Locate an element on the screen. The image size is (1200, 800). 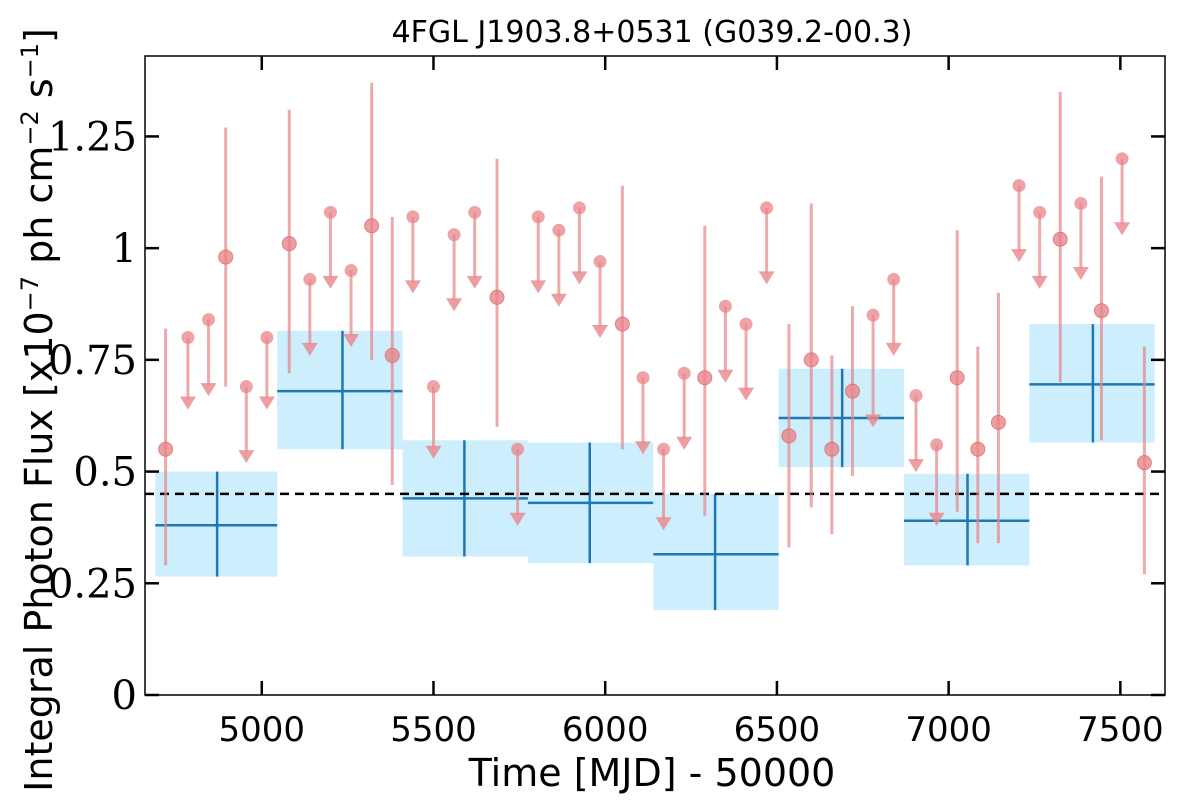
y-axis-label: Integral Photon Flux [x10−7 ph cm−2 s−1] is located at coordinates (38, 410).